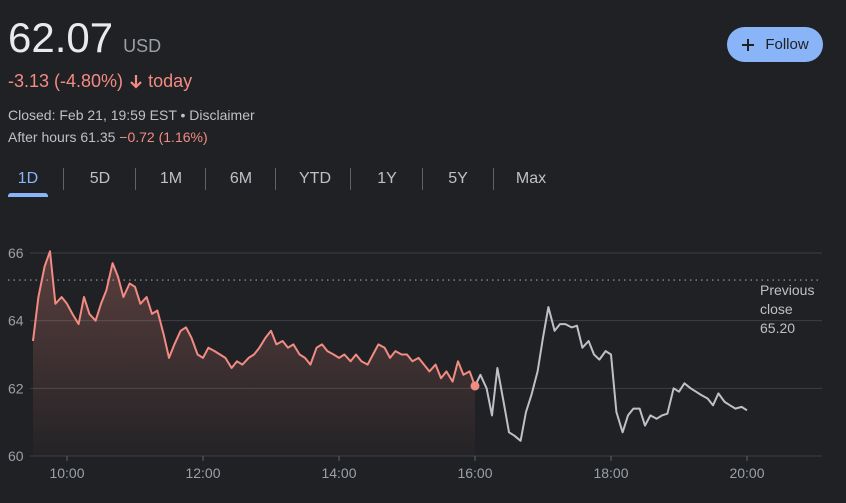 Image resolution: width=846 pixels, height=503 pixels. What do you see at coordinates (787, 44) in the screenshot?
I see `follow-label: Follow` at bounding box center [787, 44].